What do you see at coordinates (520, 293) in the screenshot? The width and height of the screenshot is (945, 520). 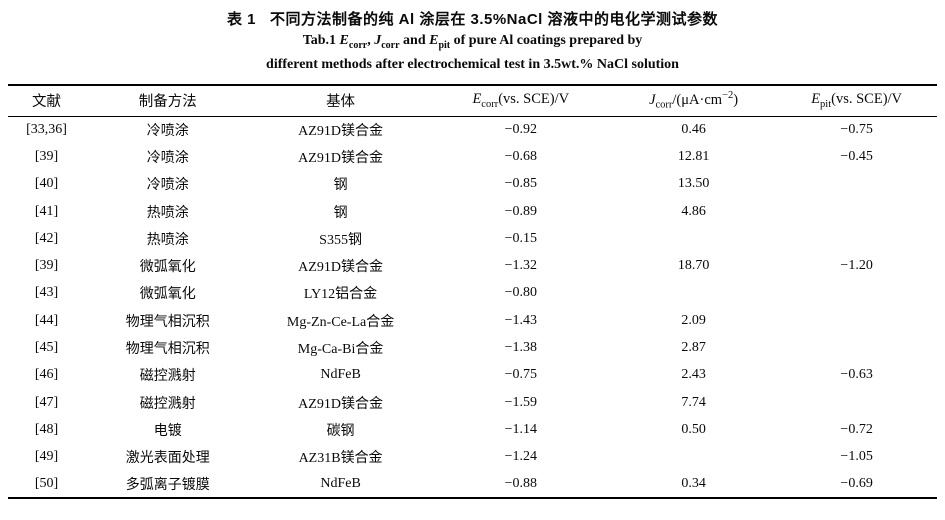 I see `cell-ecorr: −0.80` at bounding box center [520, 293].